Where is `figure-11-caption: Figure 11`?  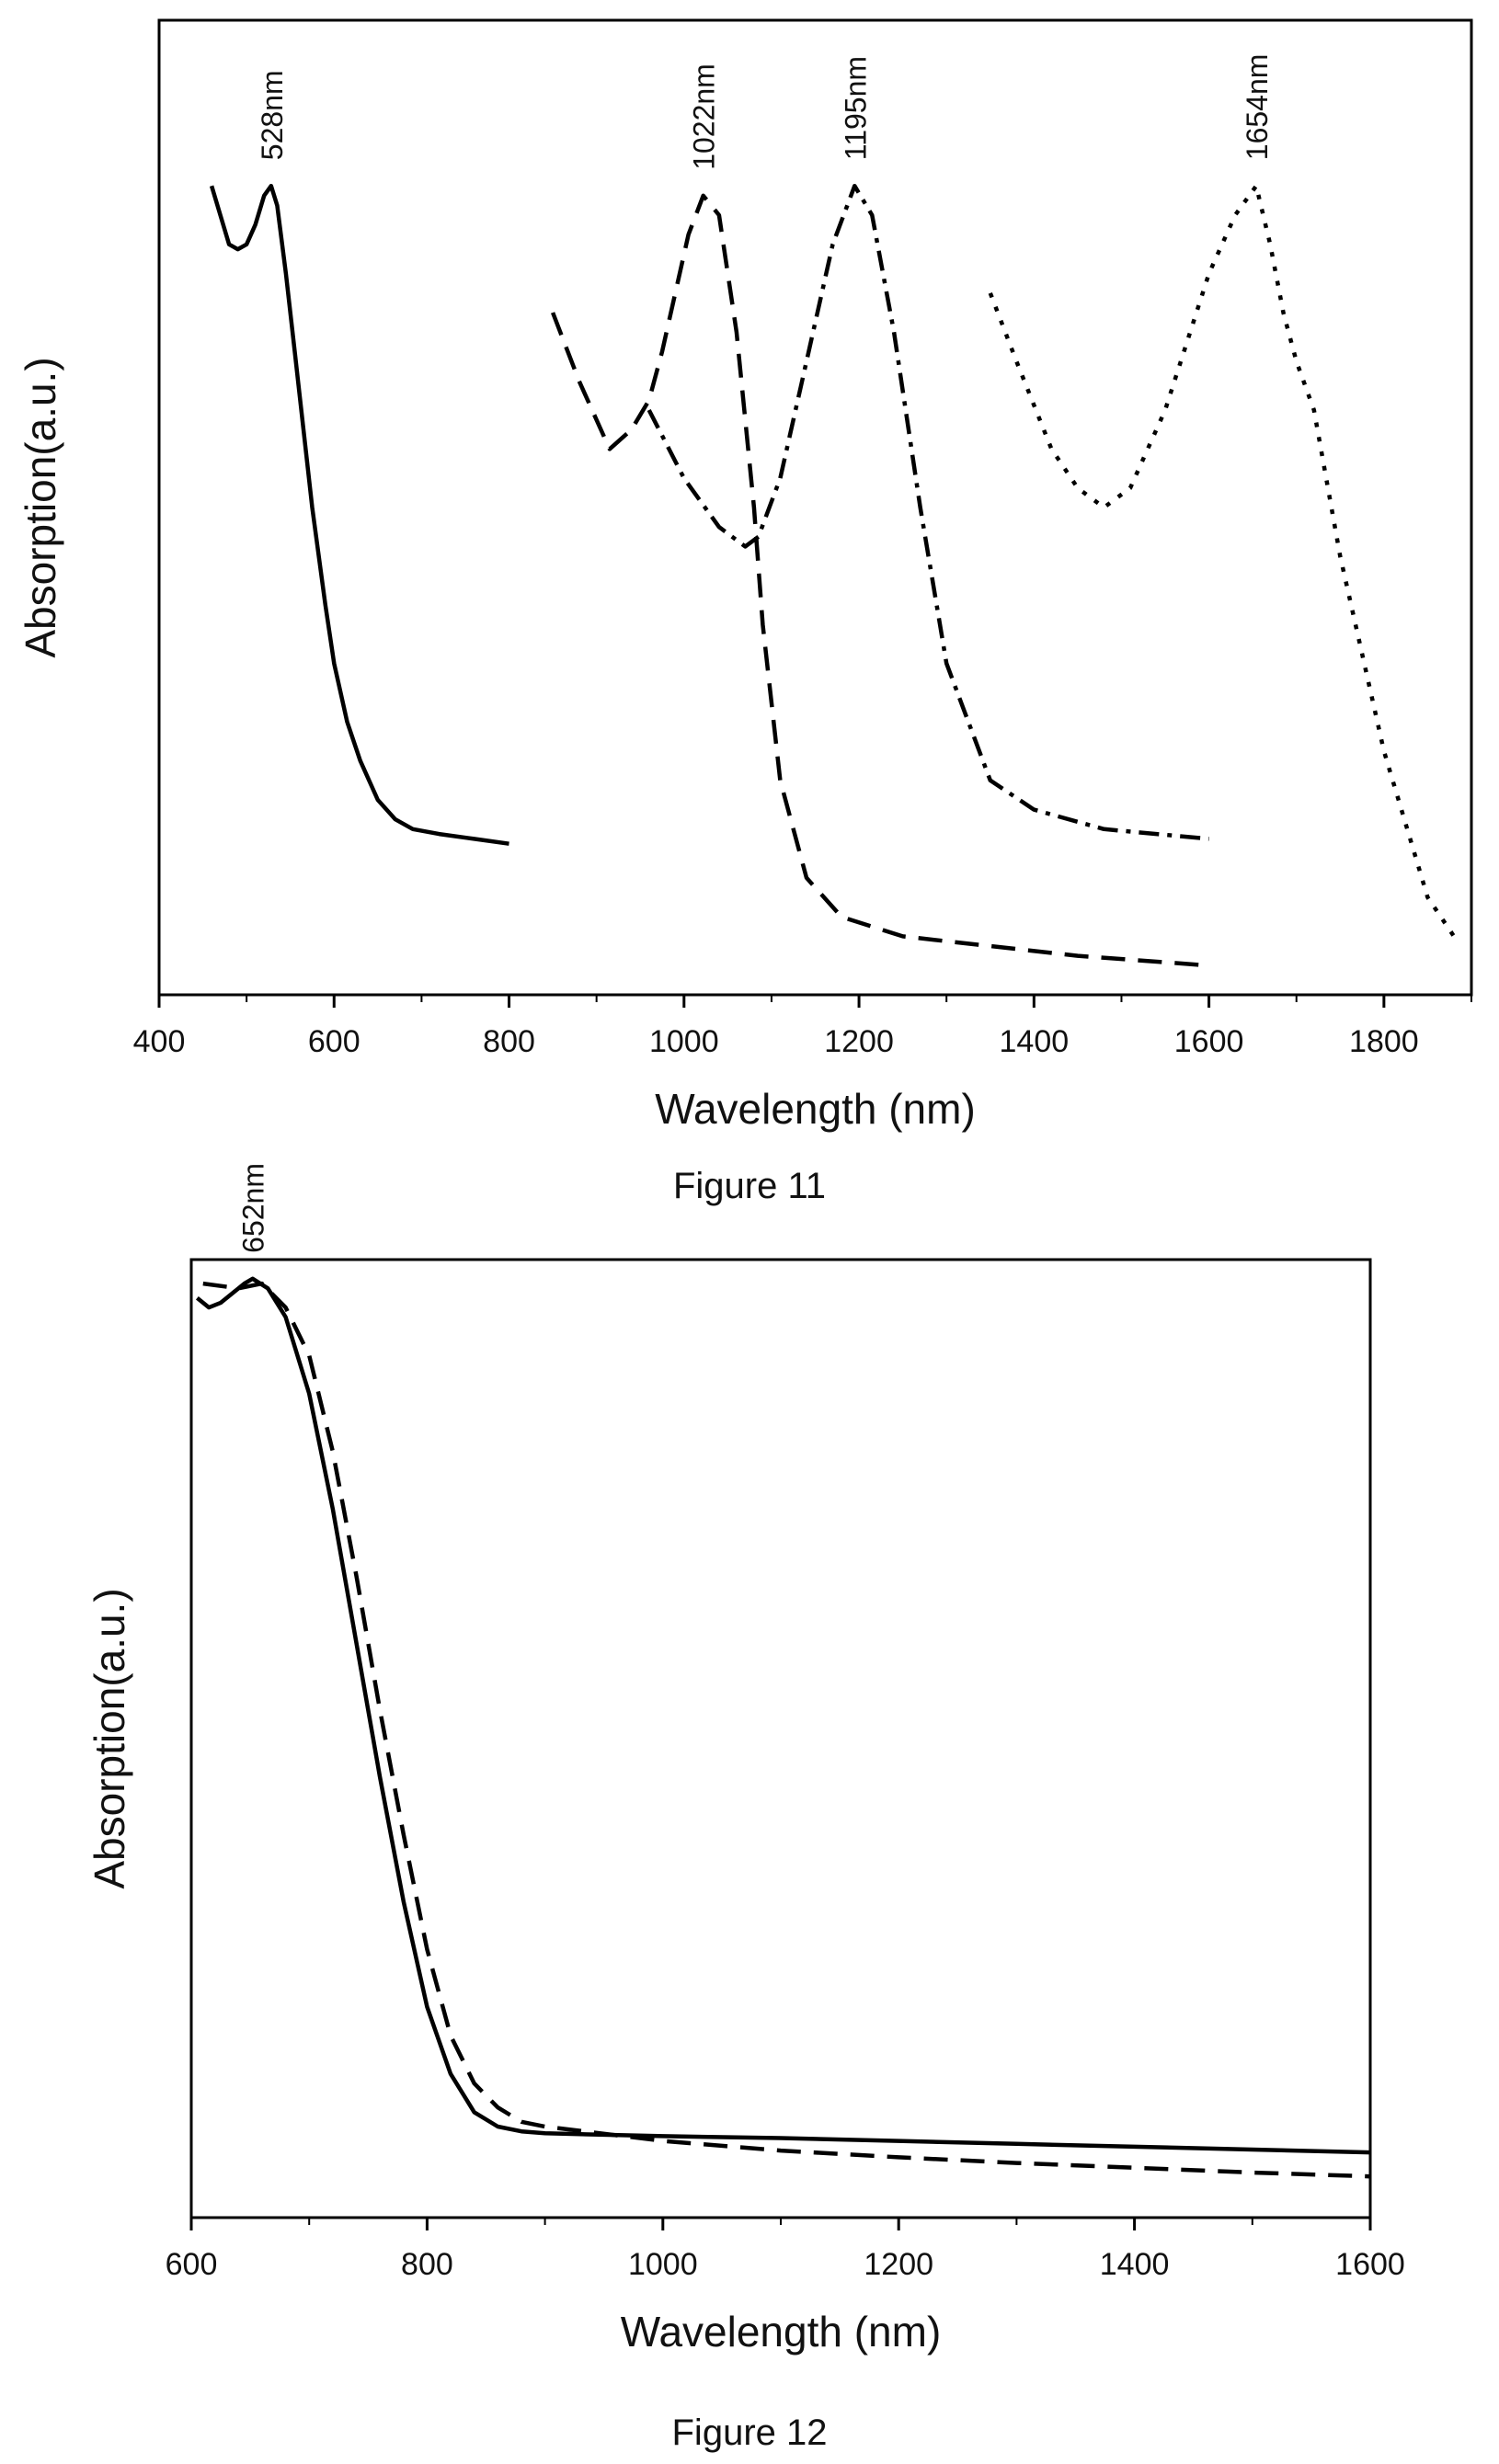 figure-11-caption: Figure 11 is located at coordinates (749, 1186).